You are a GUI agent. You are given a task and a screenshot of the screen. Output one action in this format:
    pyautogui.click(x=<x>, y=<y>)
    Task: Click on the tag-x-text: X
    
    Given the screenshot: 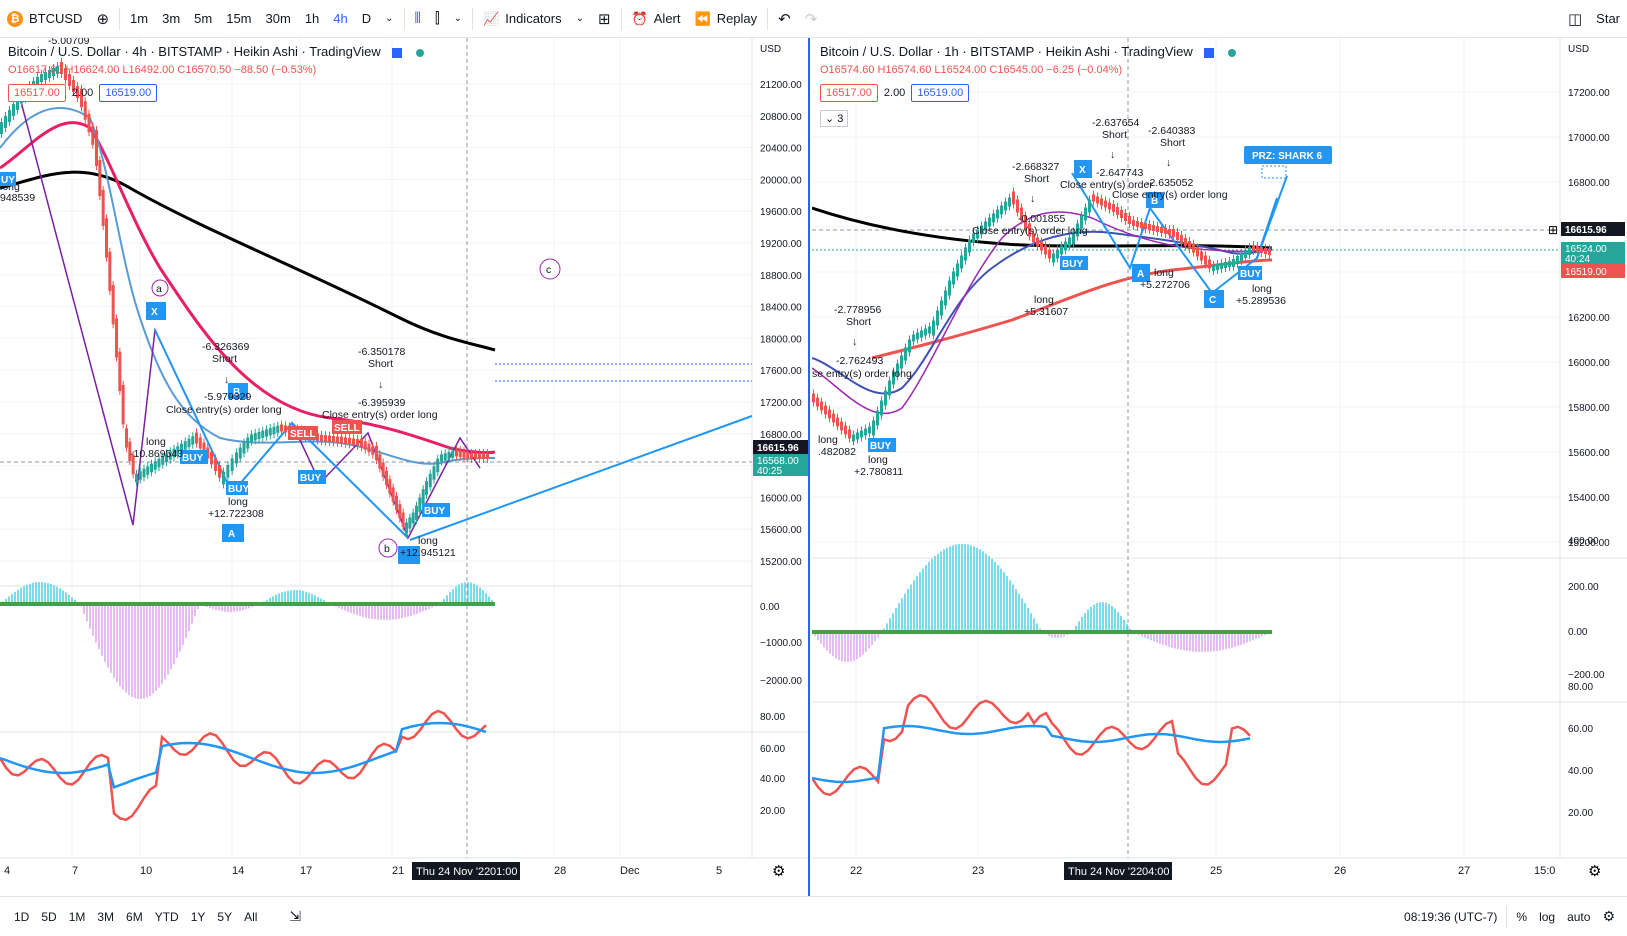 What is the action you would take?
    pyautogui.click(x=154, y=312)
    